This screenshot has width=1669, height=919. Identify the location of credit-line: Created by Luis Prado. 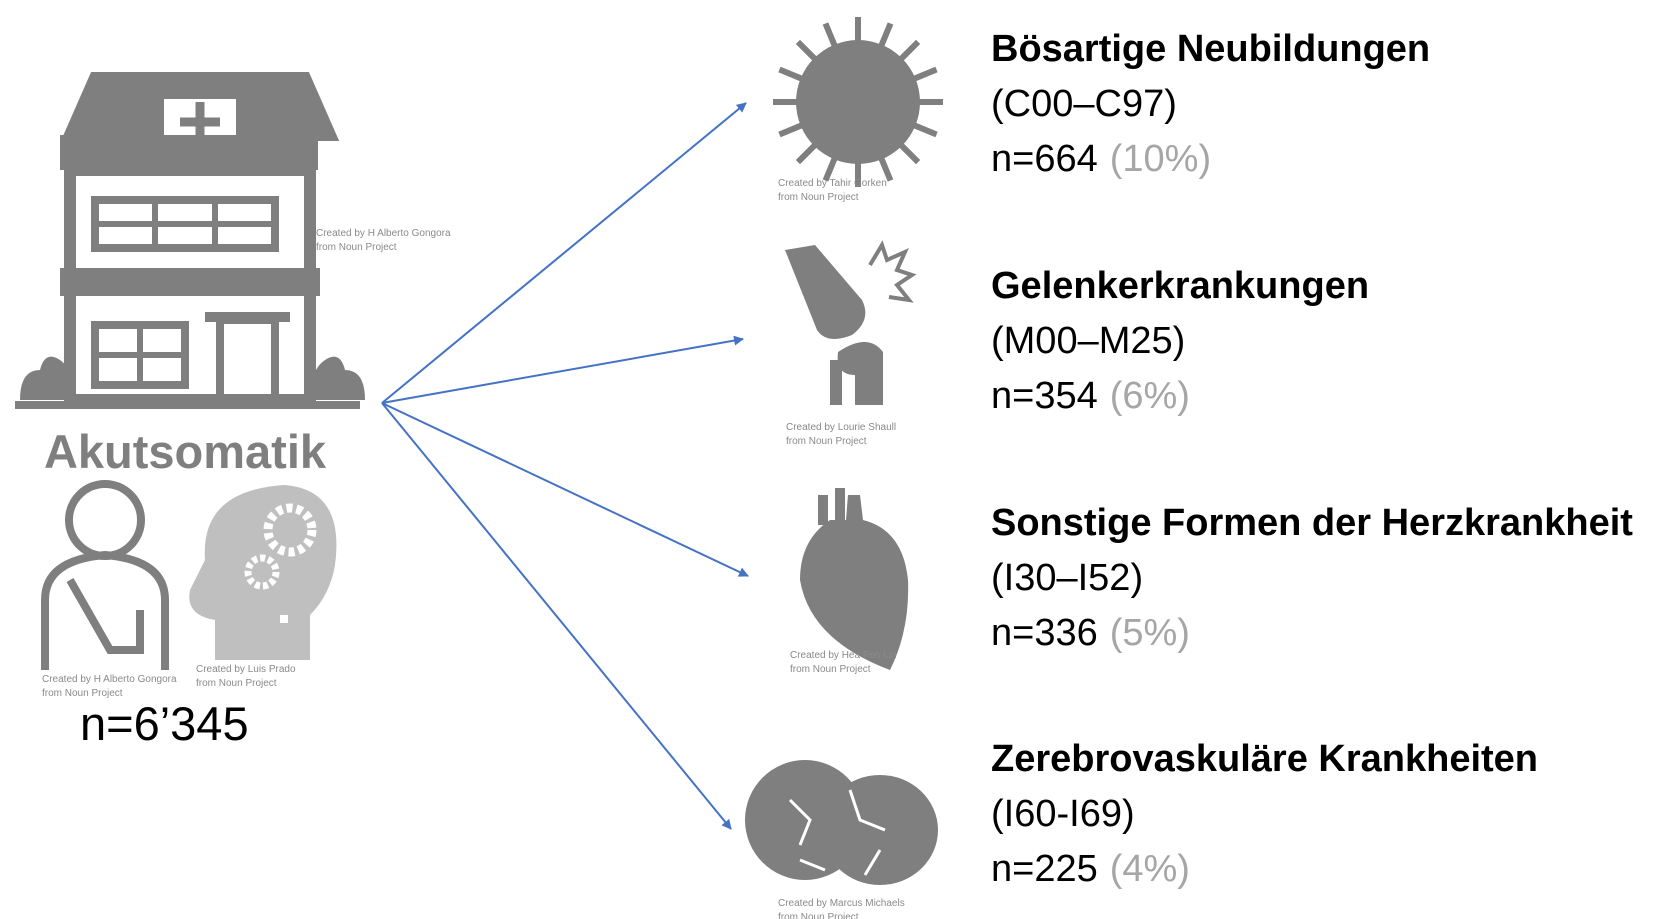
(246, 669).